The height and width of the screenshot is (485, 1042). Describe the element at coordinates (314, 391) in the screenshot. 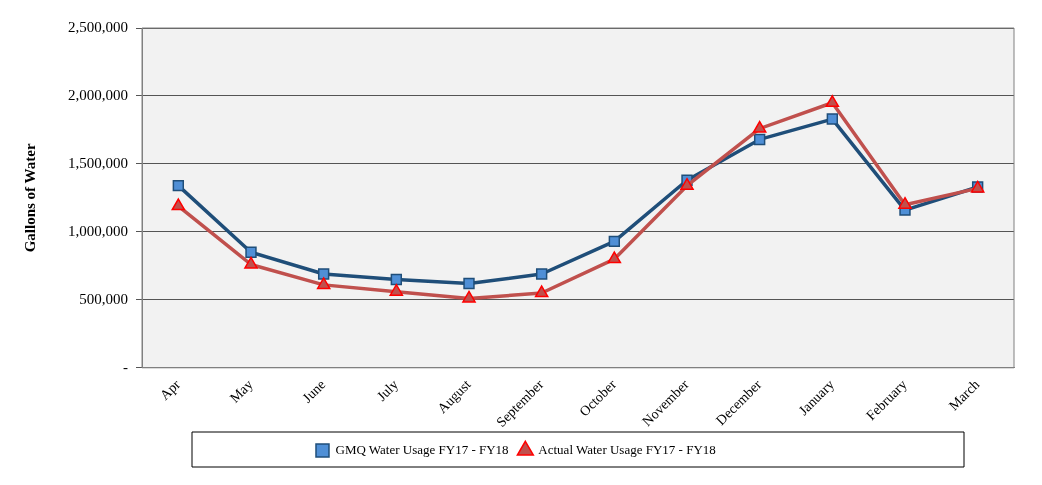

I see `x-tick-label: June` at that location.